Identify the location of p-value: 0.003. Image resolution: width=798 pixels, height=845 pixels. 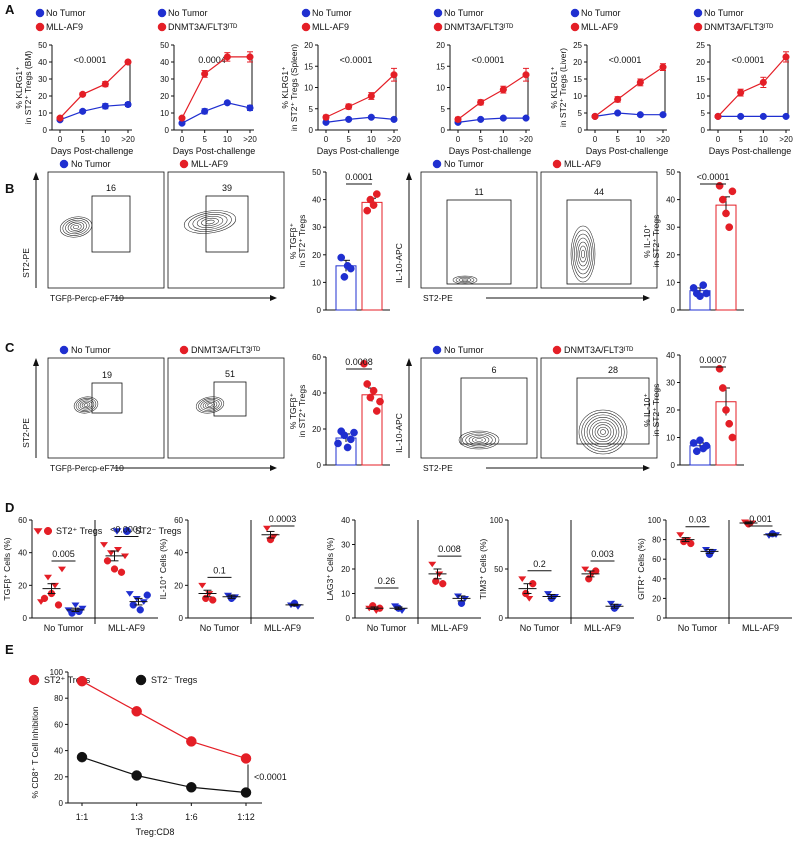
(602, 554).